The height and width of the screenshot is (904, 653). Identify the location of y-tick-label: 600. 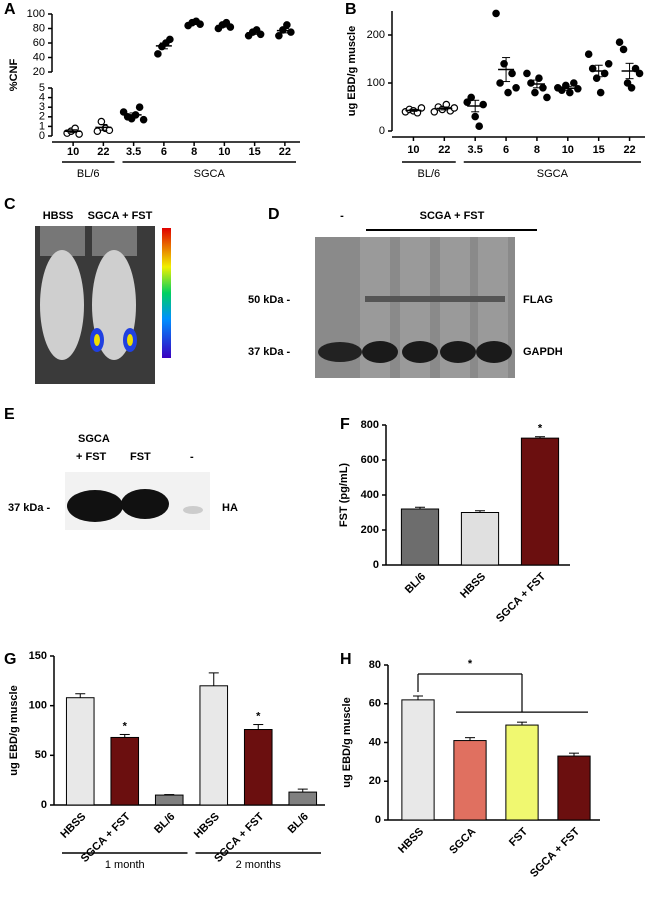
(370, 460).